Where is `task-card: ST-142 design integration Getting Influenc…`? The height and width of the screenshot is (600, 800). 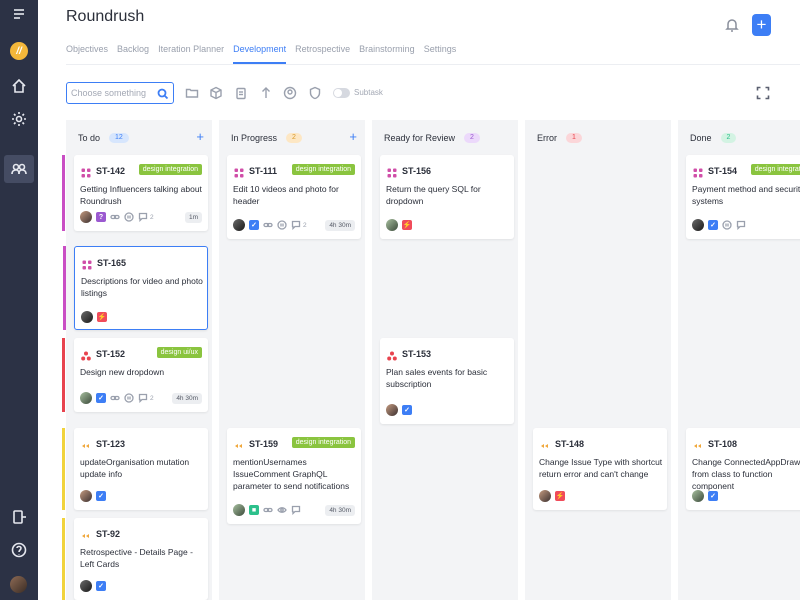 task-card: ST-142 design integration Getting Influenc… is located at coordinates (135, 193).